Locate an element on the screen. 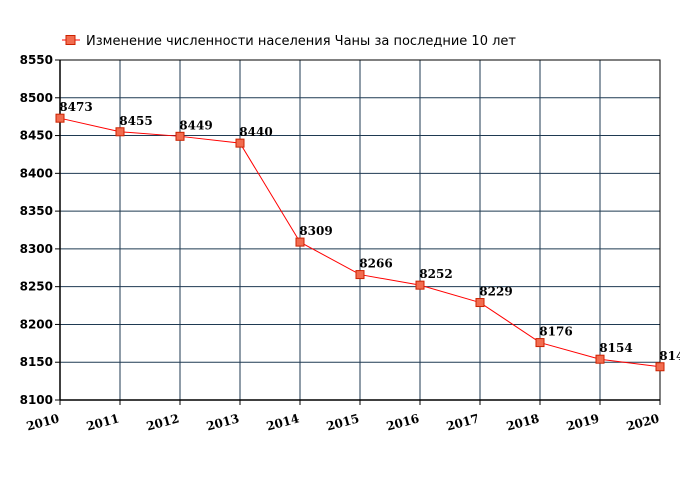 The image size is (680, 500). data-label: 8440 is located at coordinates (255, 132).